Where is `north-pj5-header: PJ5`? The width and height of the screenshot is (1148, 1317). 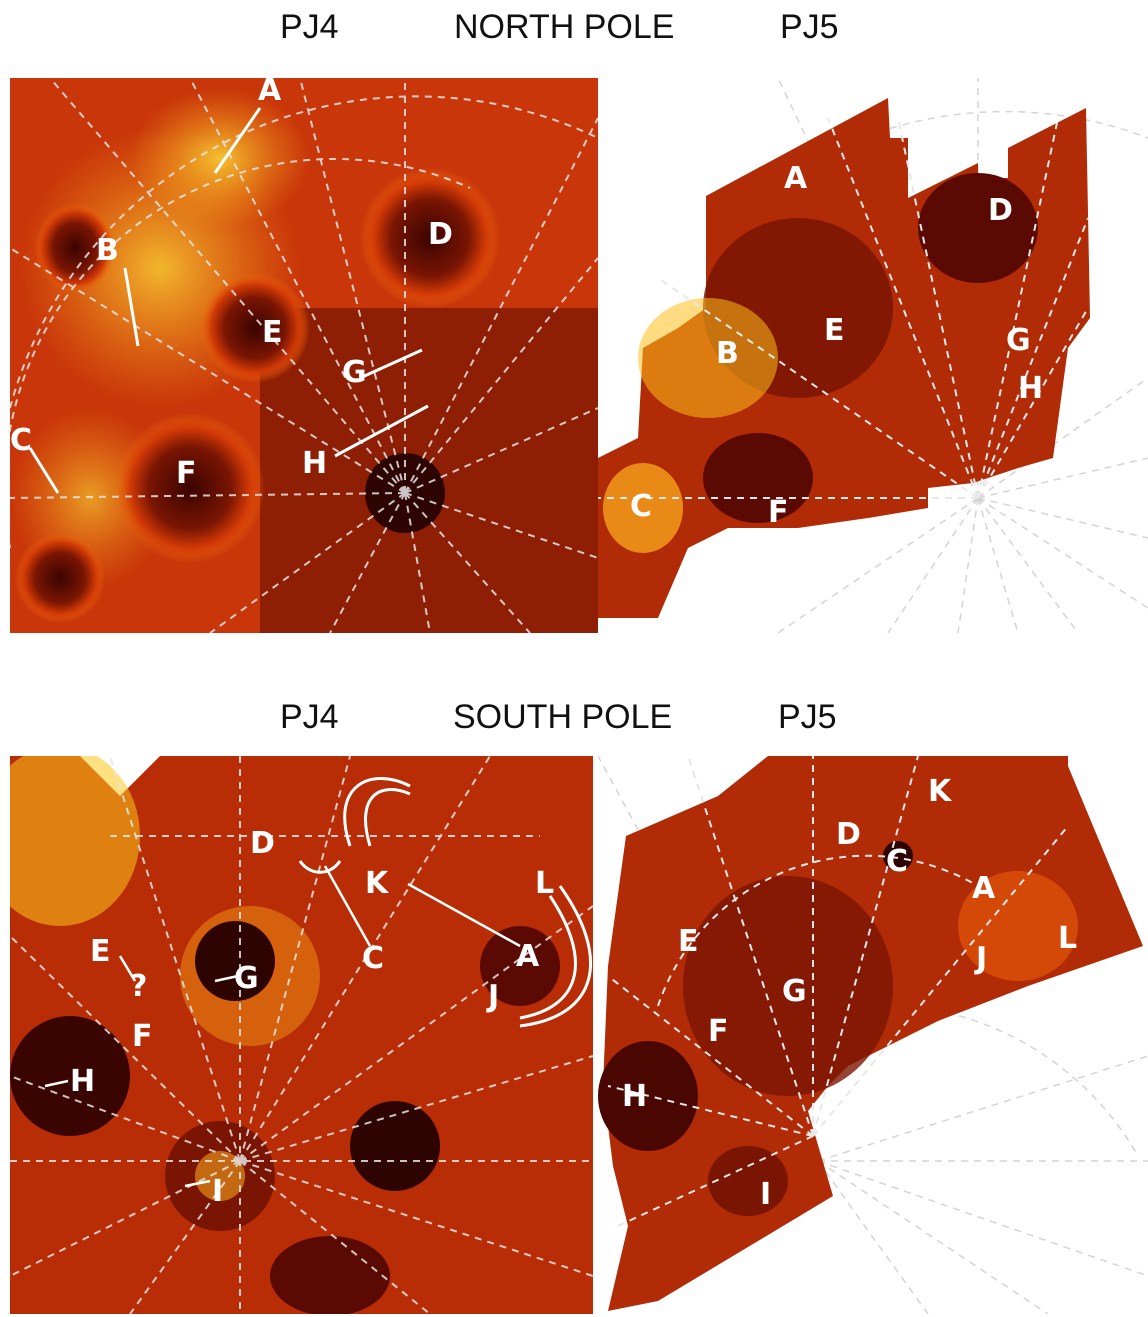
north-pj5-header: PJ5 is located at coordinates (809, 27).